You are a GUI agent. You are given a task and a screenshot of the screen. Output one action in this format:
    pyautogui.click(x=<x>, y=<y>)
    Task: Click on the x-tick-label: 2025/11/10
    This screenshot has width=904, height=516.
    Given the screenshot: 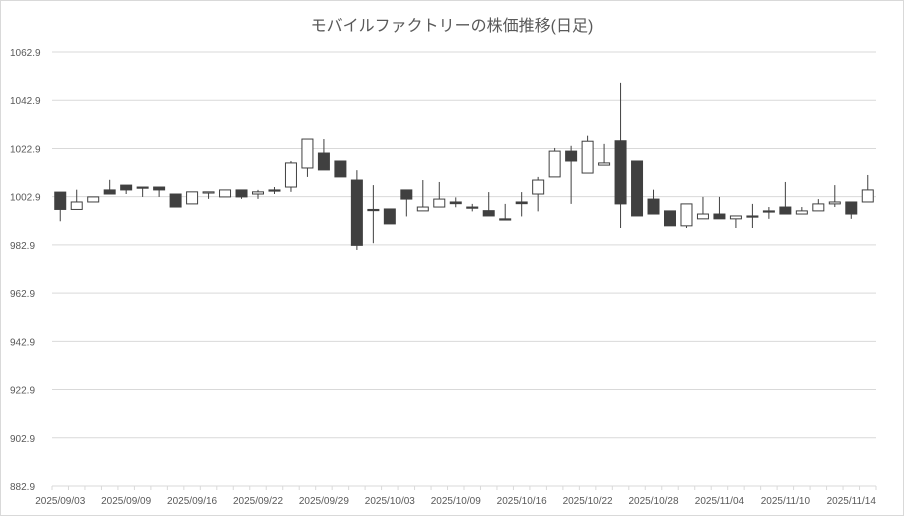 What is the action you would take?
    pyautogui.click(x=786, y=501)
    